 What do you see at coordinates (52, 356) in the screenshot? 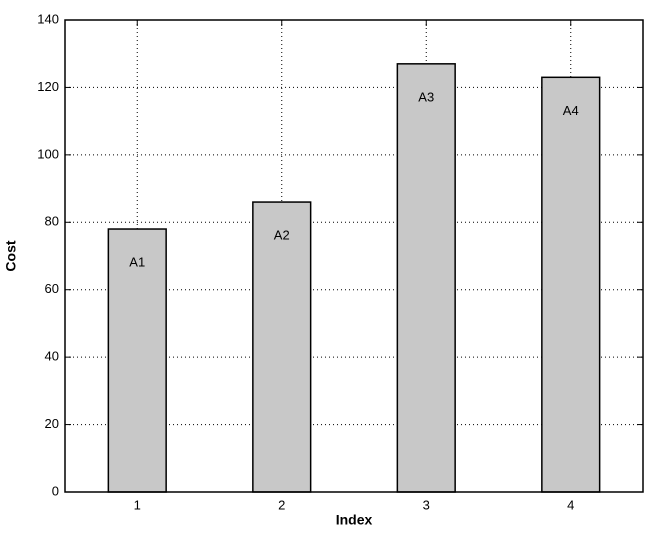
I see `y-tick-label: 40` at bounding box center [52, 356].